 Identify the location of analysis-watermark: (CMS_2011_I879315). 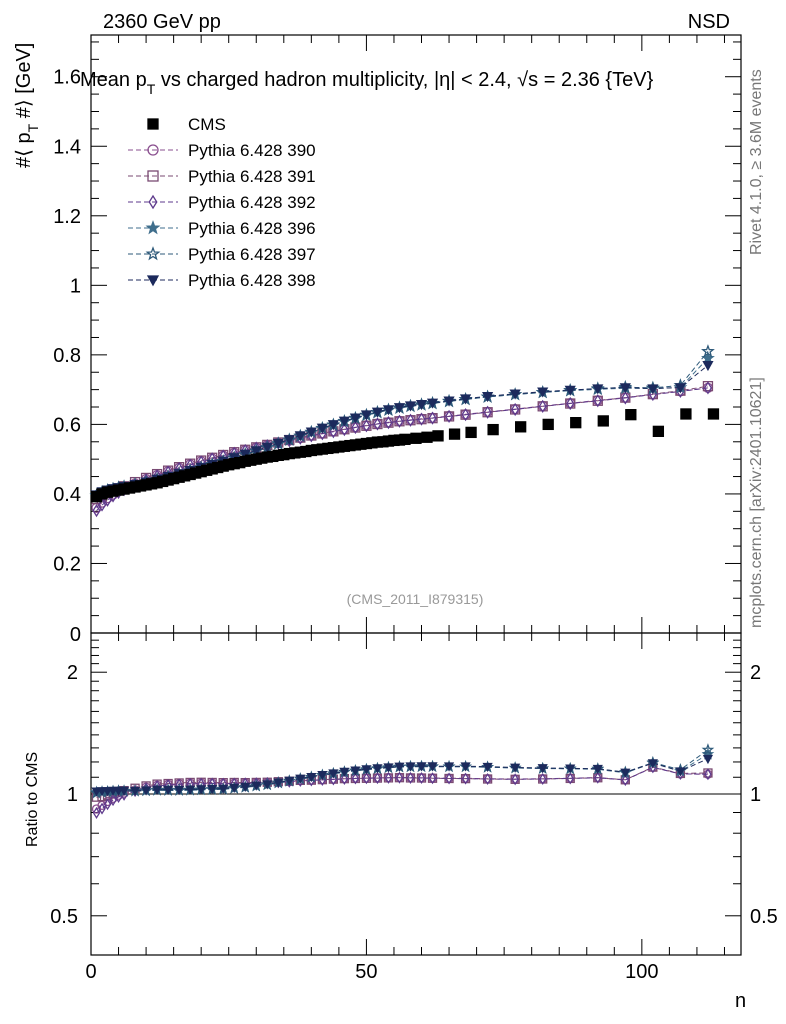
(415, 599).